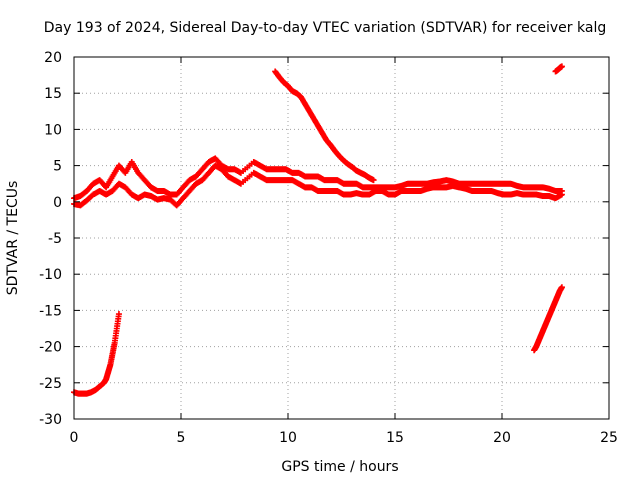 Image resolution: width=640 pixels, height=480 pixels. Describe the element at coordinates (55, 239) in the screenshot. I see `y-tick-label: -5` at that location.